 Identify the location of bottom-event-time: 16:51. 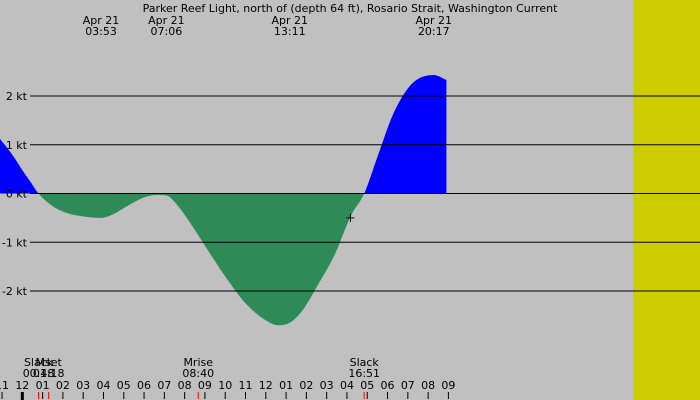
(364, 373).